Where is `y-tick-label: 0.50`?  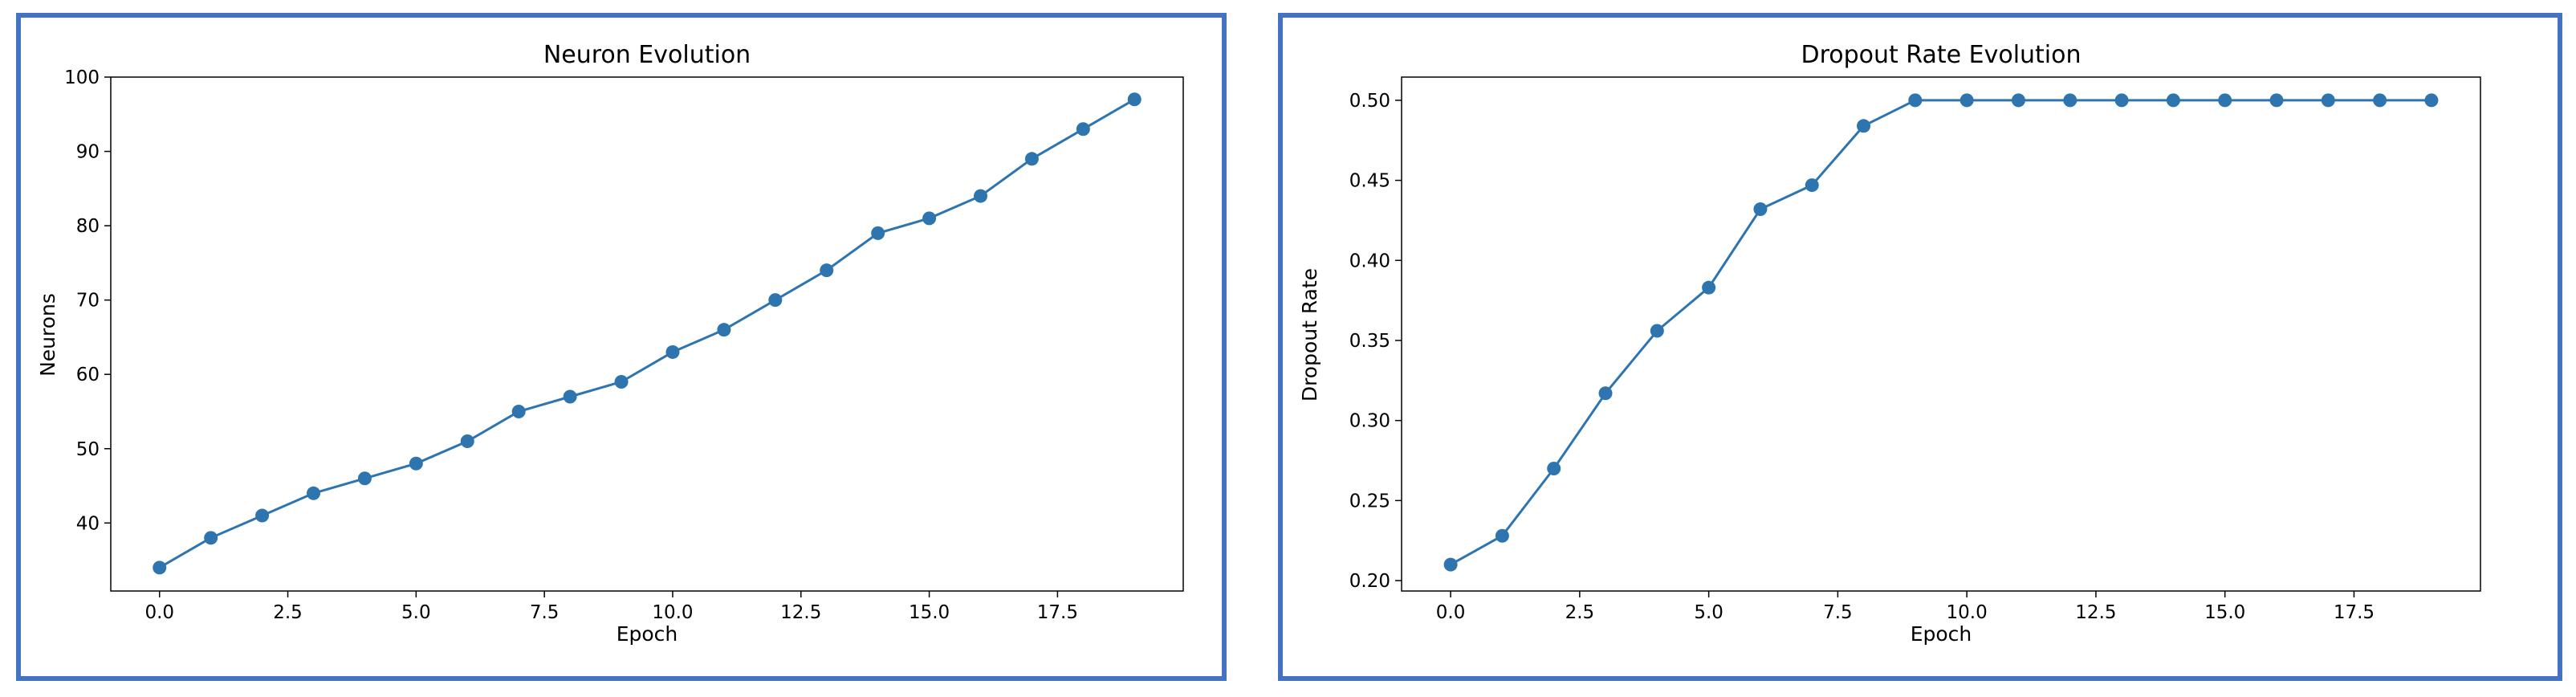
y-tick-label: 0.50 is located at coordinates (1370, 102).